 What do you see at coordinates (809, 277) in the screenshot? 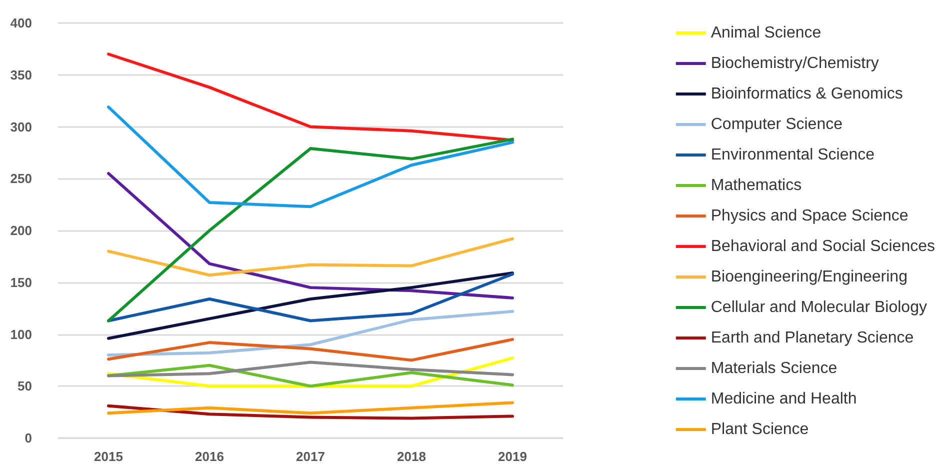
I see `legend-label: Bioengineering/Engineering` at bounding box center [809, 277].